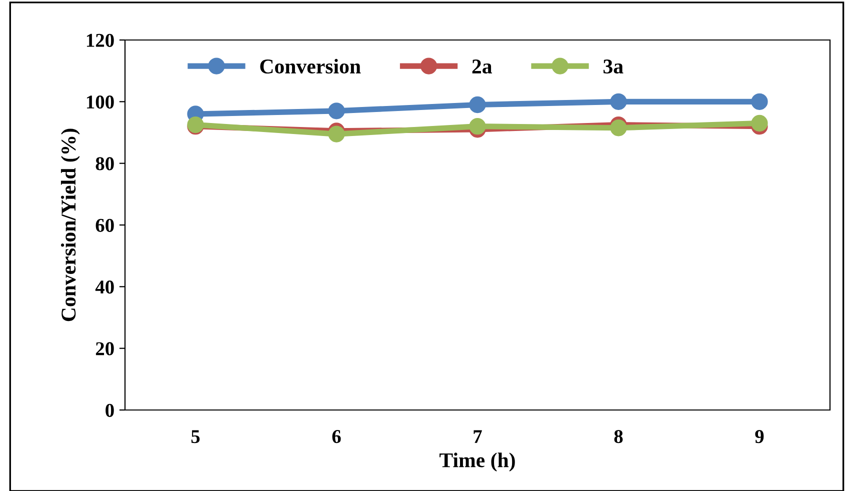 The height and width of the screenshot is (491, 845). Describe the element at coordinates (100, 102) in the screenshot. I see `y-tick-label: 100` at that location.